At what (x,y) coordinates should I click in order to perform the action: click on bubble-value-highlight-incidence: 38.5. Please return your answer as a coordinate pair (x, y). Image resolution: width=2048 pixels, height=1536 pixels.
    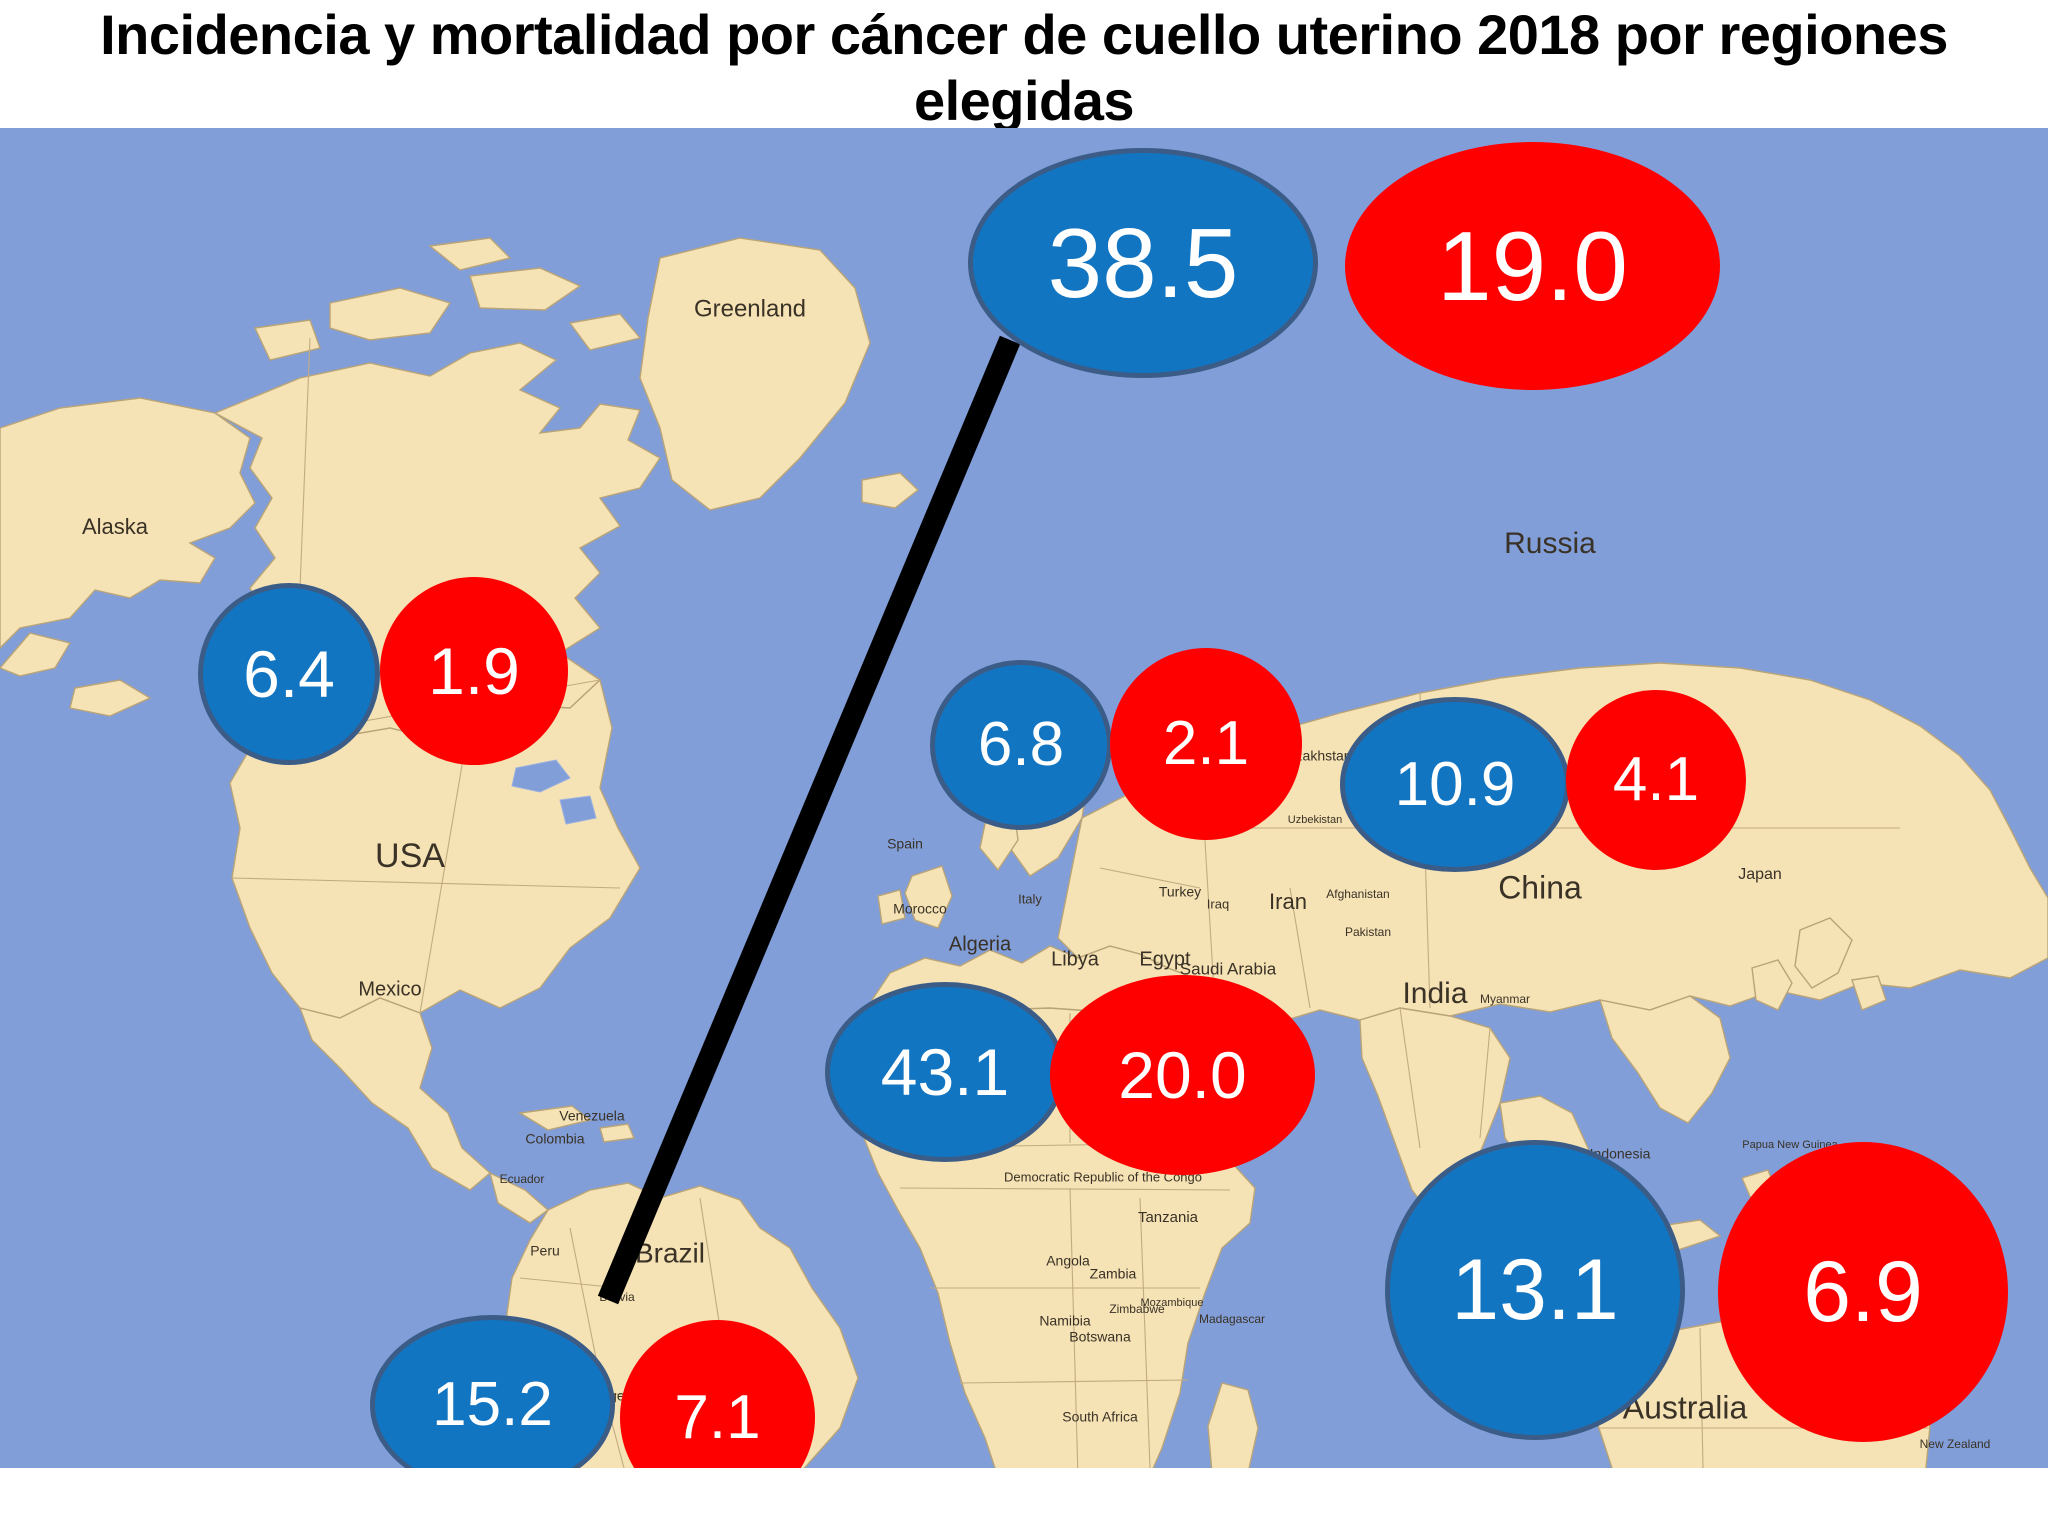
    Looking at the image, I should click on (1143, 263).